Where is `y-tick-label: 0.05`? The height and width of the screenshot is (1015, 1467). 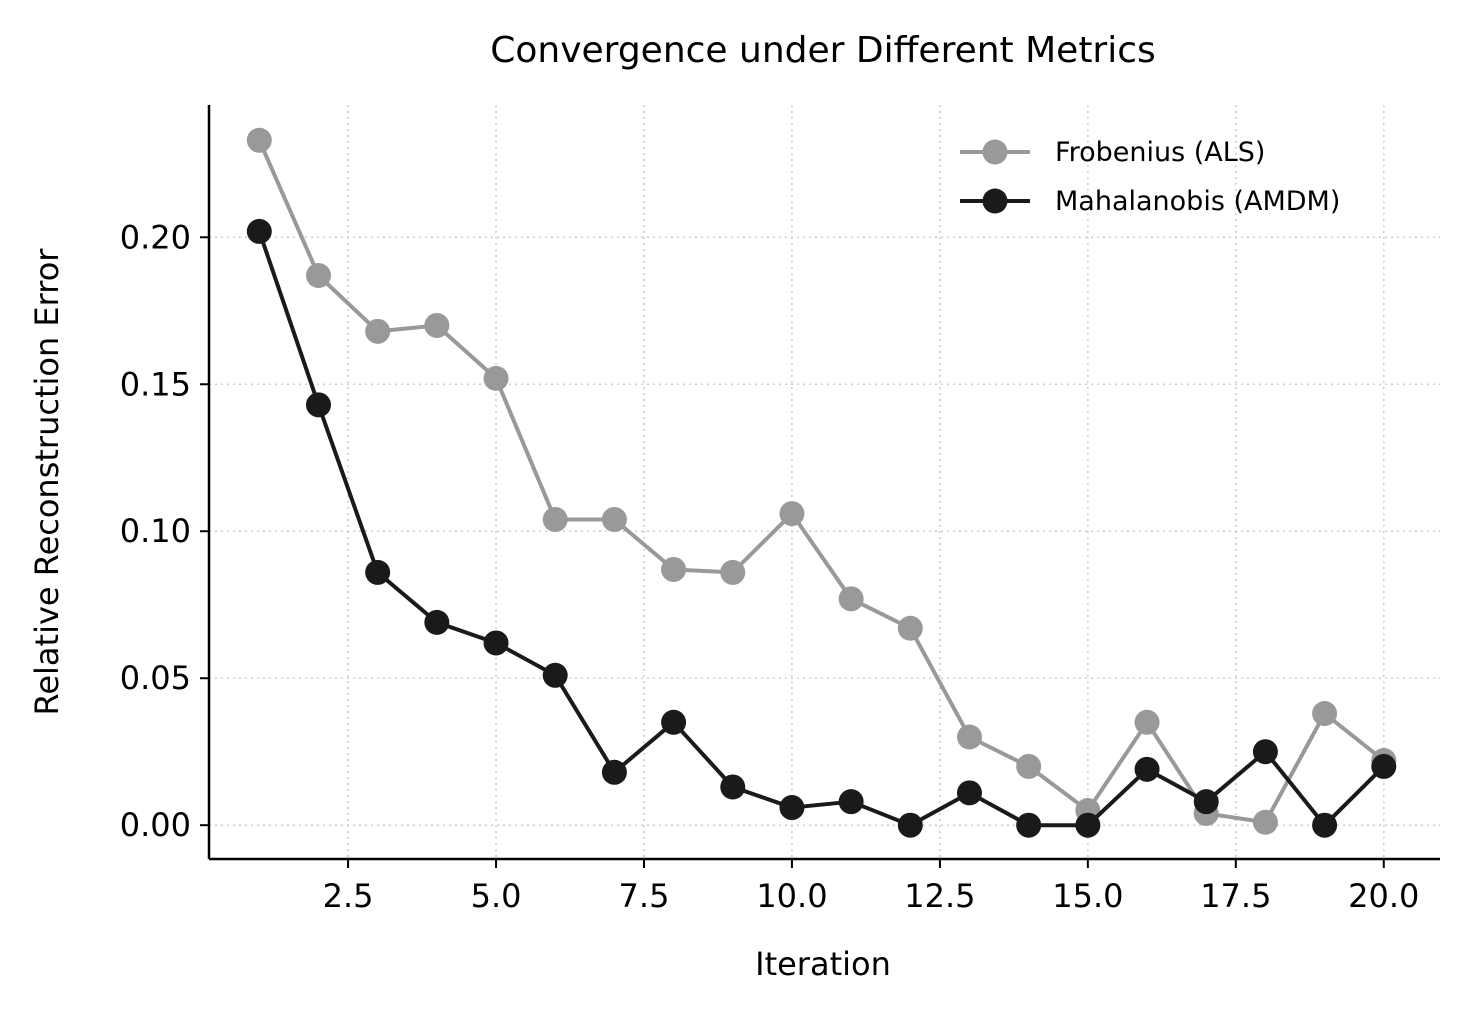 y-tick-label: 0.05 is located at coordinates (155, 678).